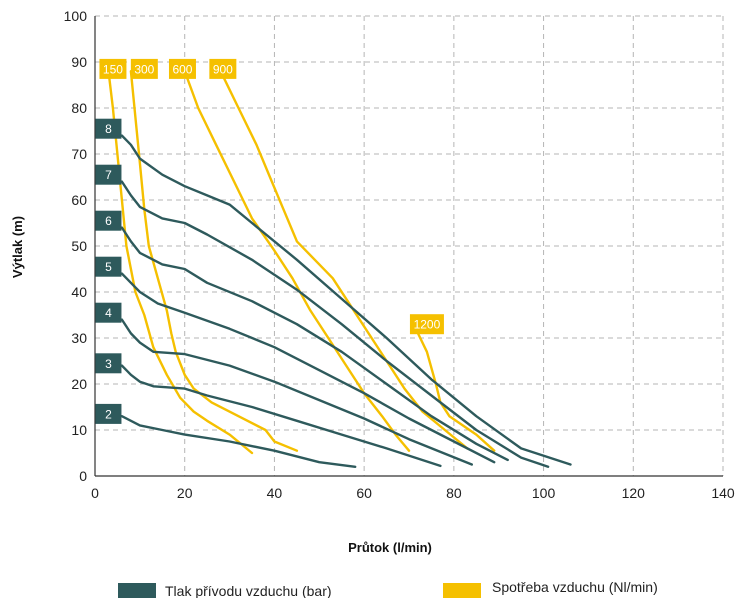 Image resolution: width=738 pixels, height=598 pixels. I want to click on legend-swatch-pressure, so click(137, 590).